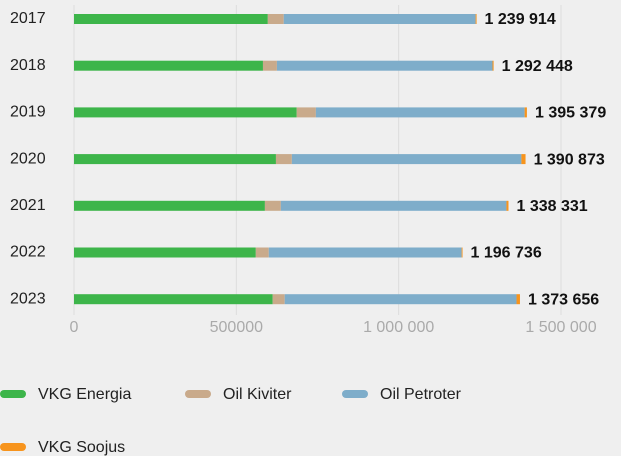  Describe the element at coordinates (81, 447) in the screenshot. I see `legend-label: VKG Soojus` at that location.